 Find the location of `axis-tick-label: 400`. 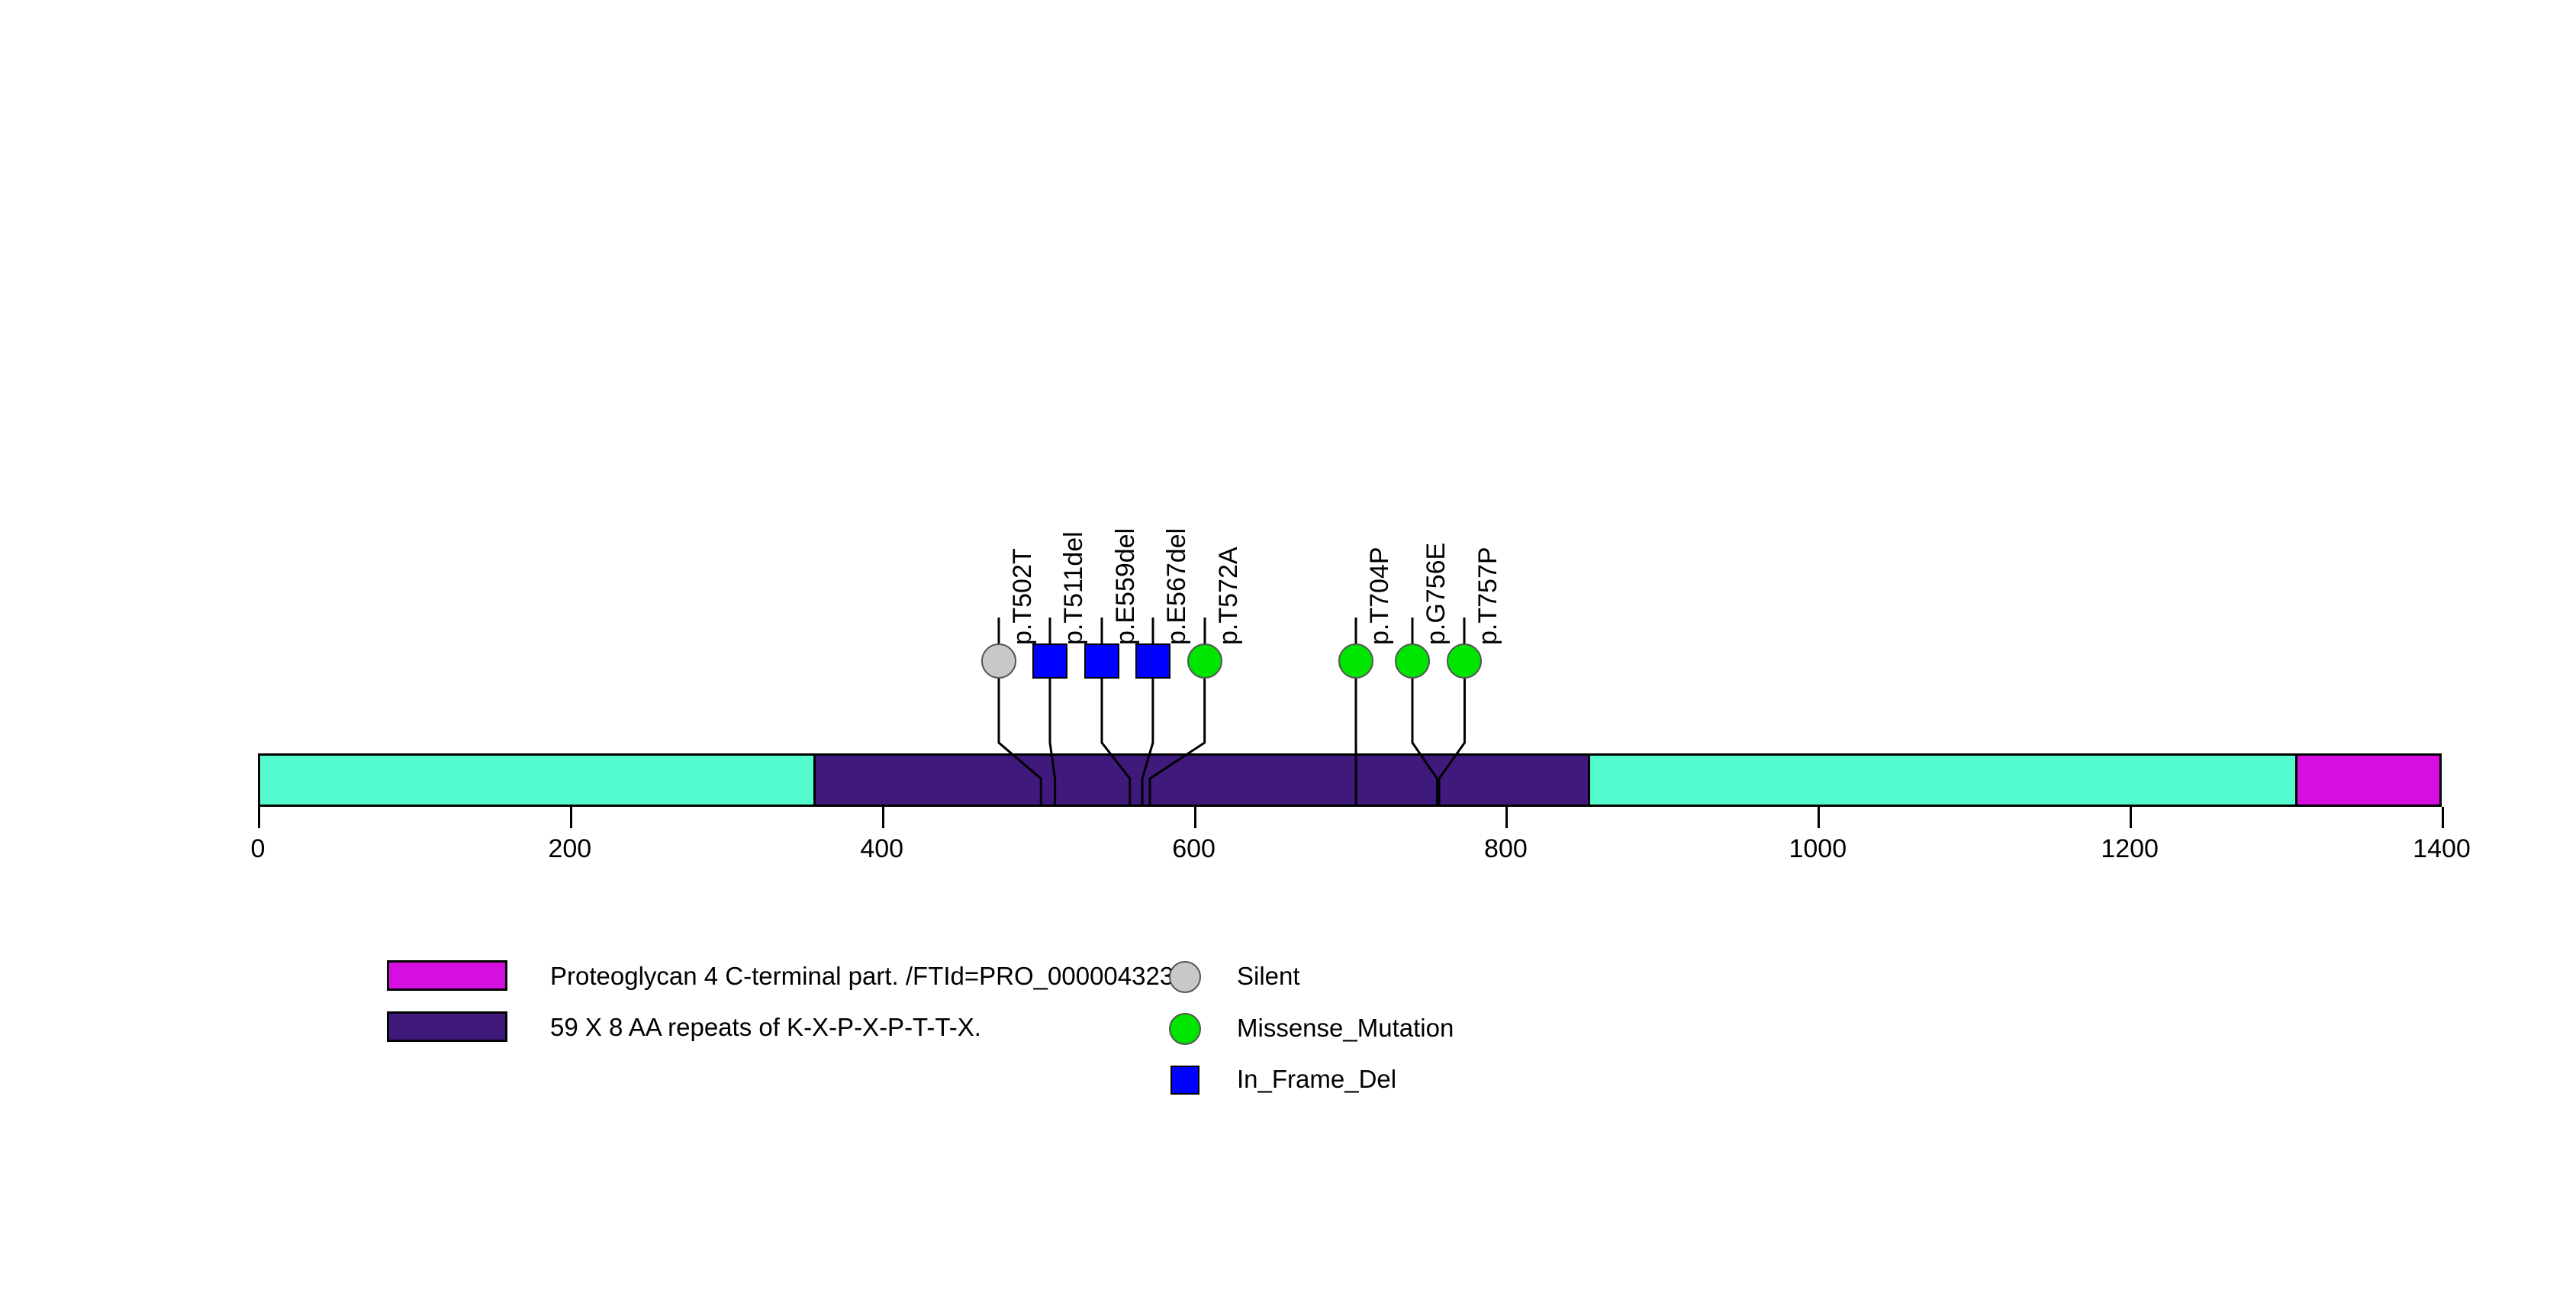

axis-tick-label: 400 is located at coordinates (882, 848).